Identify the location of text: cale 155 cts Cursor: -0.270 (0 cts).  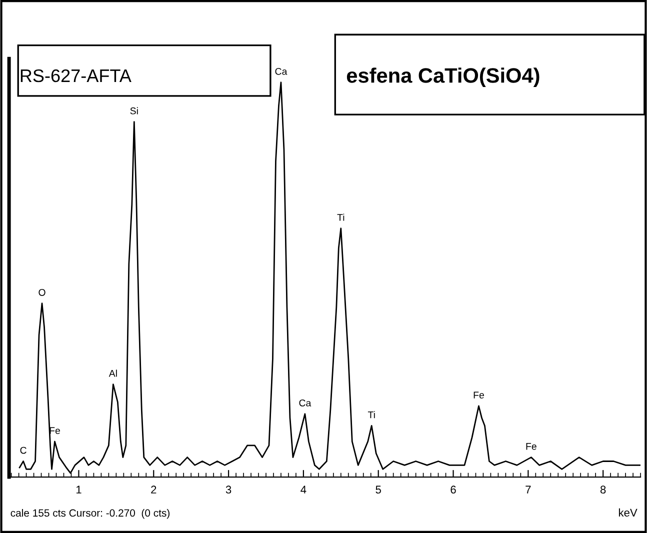
(90, 514).